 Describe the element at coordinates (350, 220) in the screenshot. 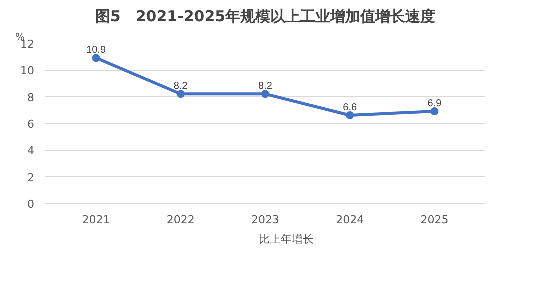

I see `x-tick-label: 2024` at that location.